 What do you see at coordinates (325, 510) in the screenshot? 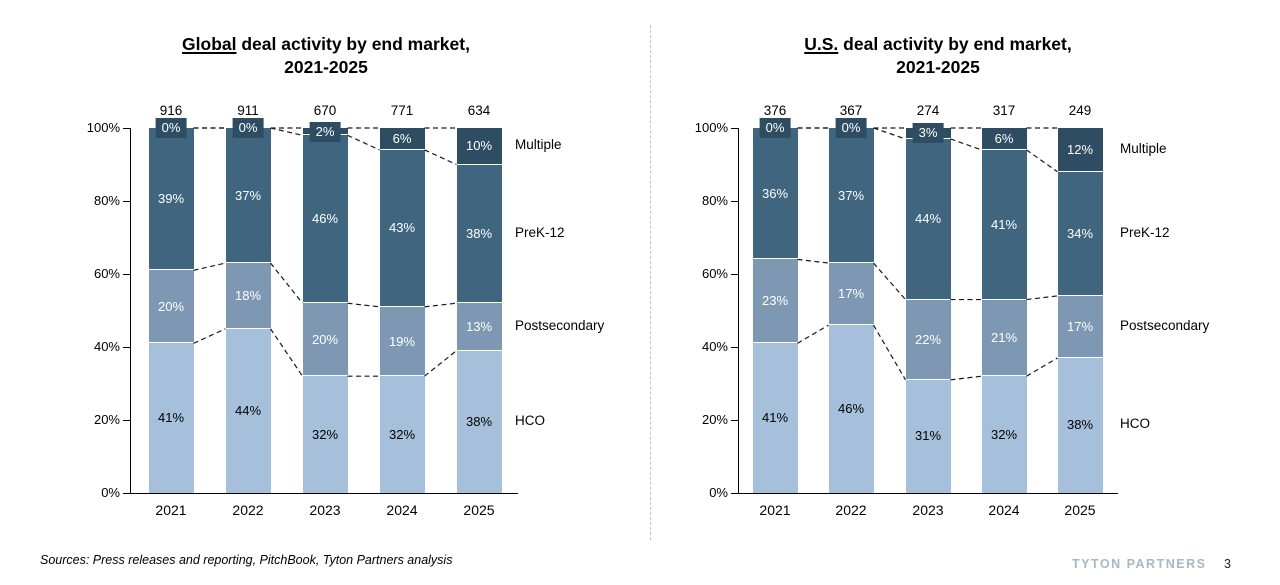
I see `x-axis-label: 2023` at bounding box center [325, 510].